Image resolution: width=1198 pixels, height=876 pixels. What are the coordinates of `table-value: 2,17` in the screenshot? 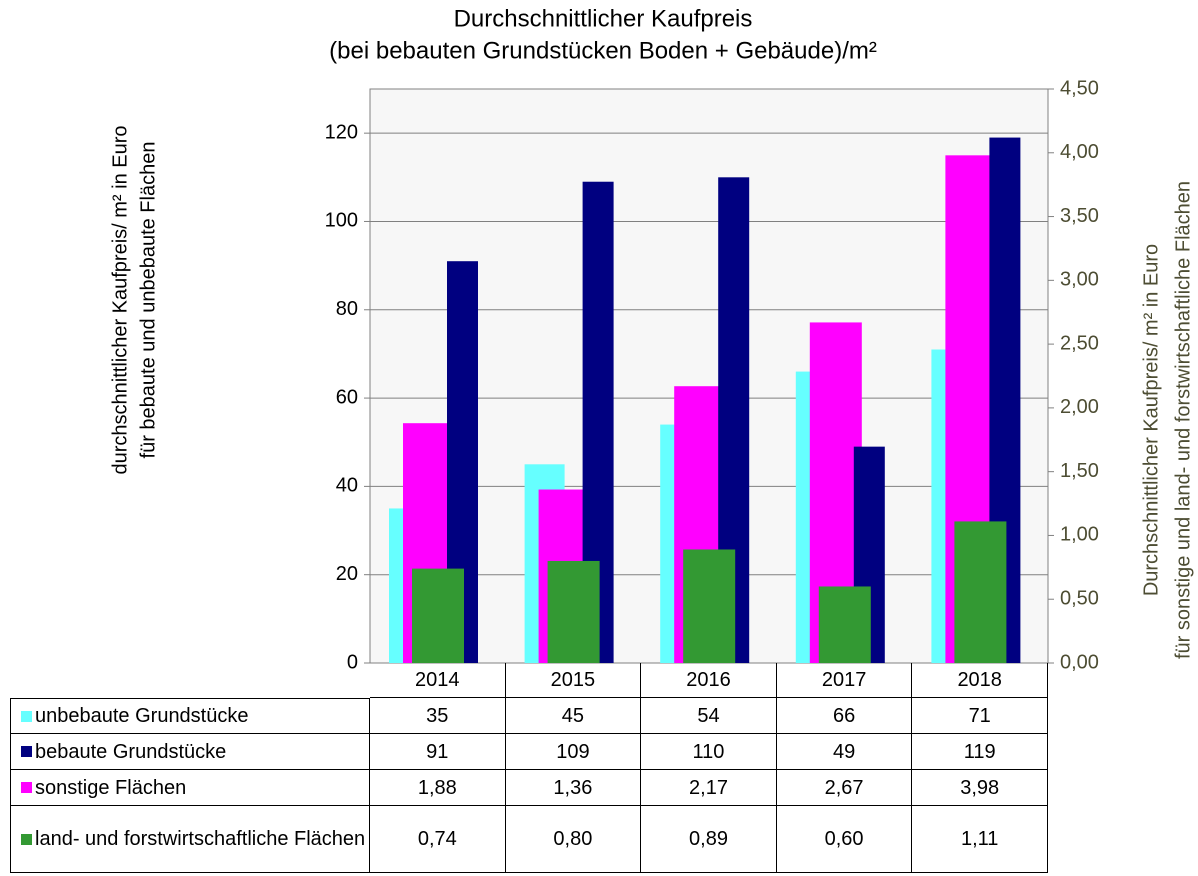 It's located at (709, 788).